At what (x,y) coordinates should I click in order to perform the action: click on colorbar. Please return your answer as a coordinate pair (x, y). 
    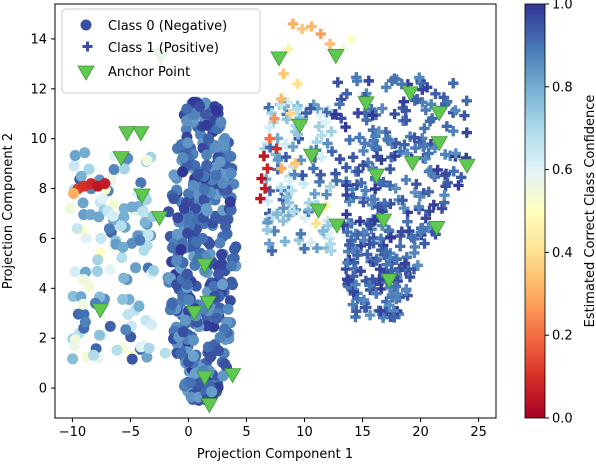
    Looking at the image, I should click on (535, 211).